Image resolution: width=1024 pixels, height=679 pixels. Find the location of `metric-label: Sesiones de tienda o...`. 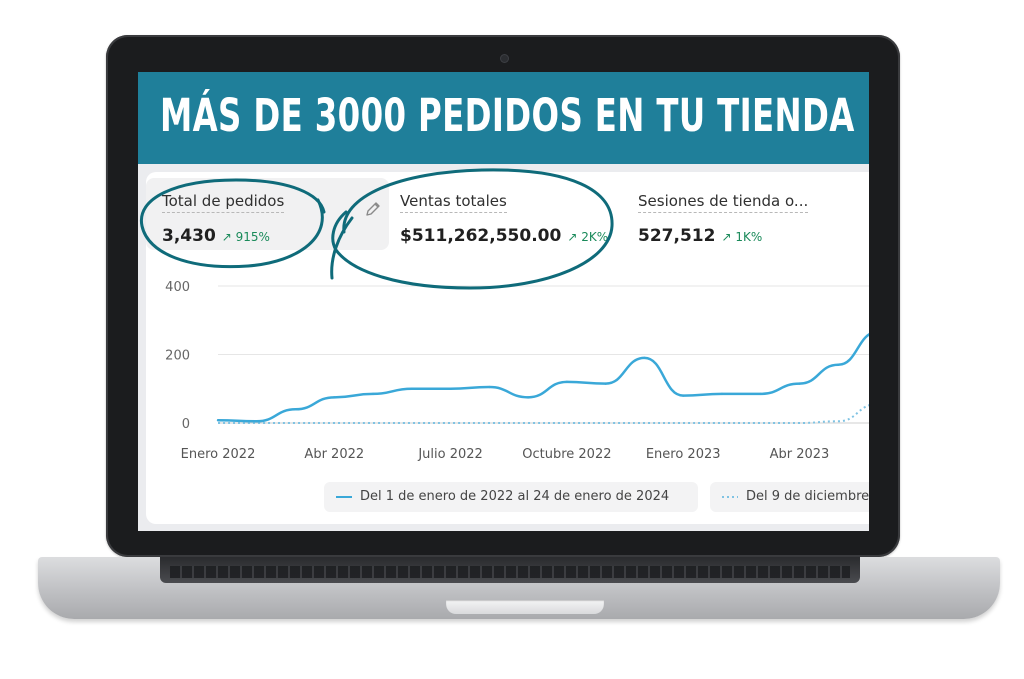

metric-label: Sesiones de tienda o... is located at coordinates (723, 202).